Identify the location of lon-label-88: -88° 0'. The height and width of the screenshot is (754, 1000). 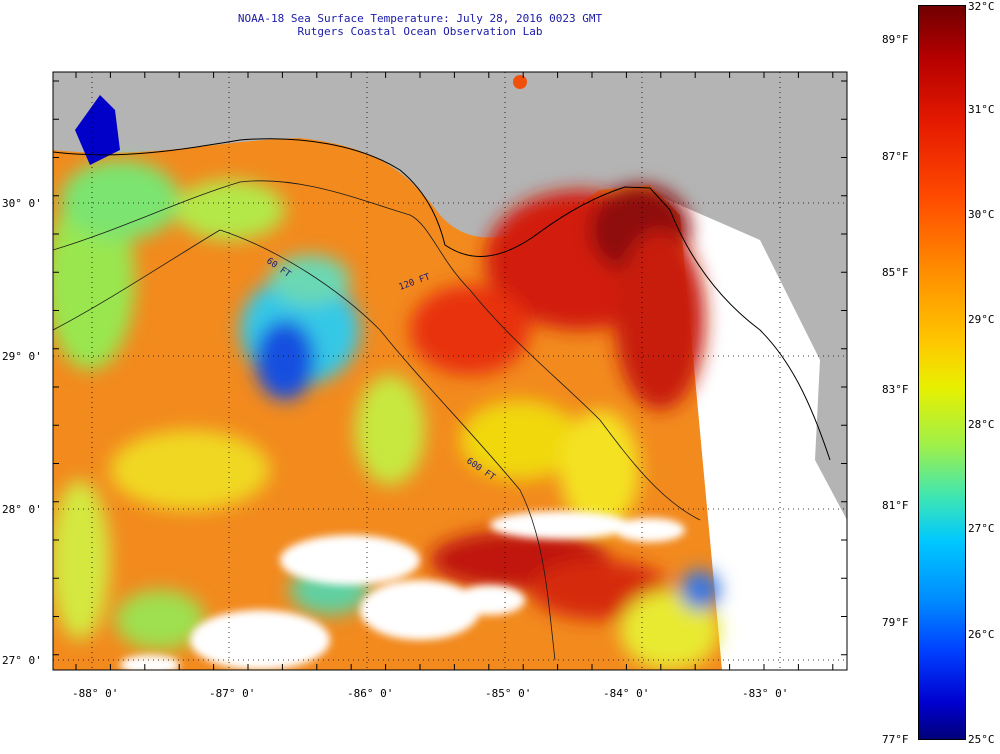
(95, 693).